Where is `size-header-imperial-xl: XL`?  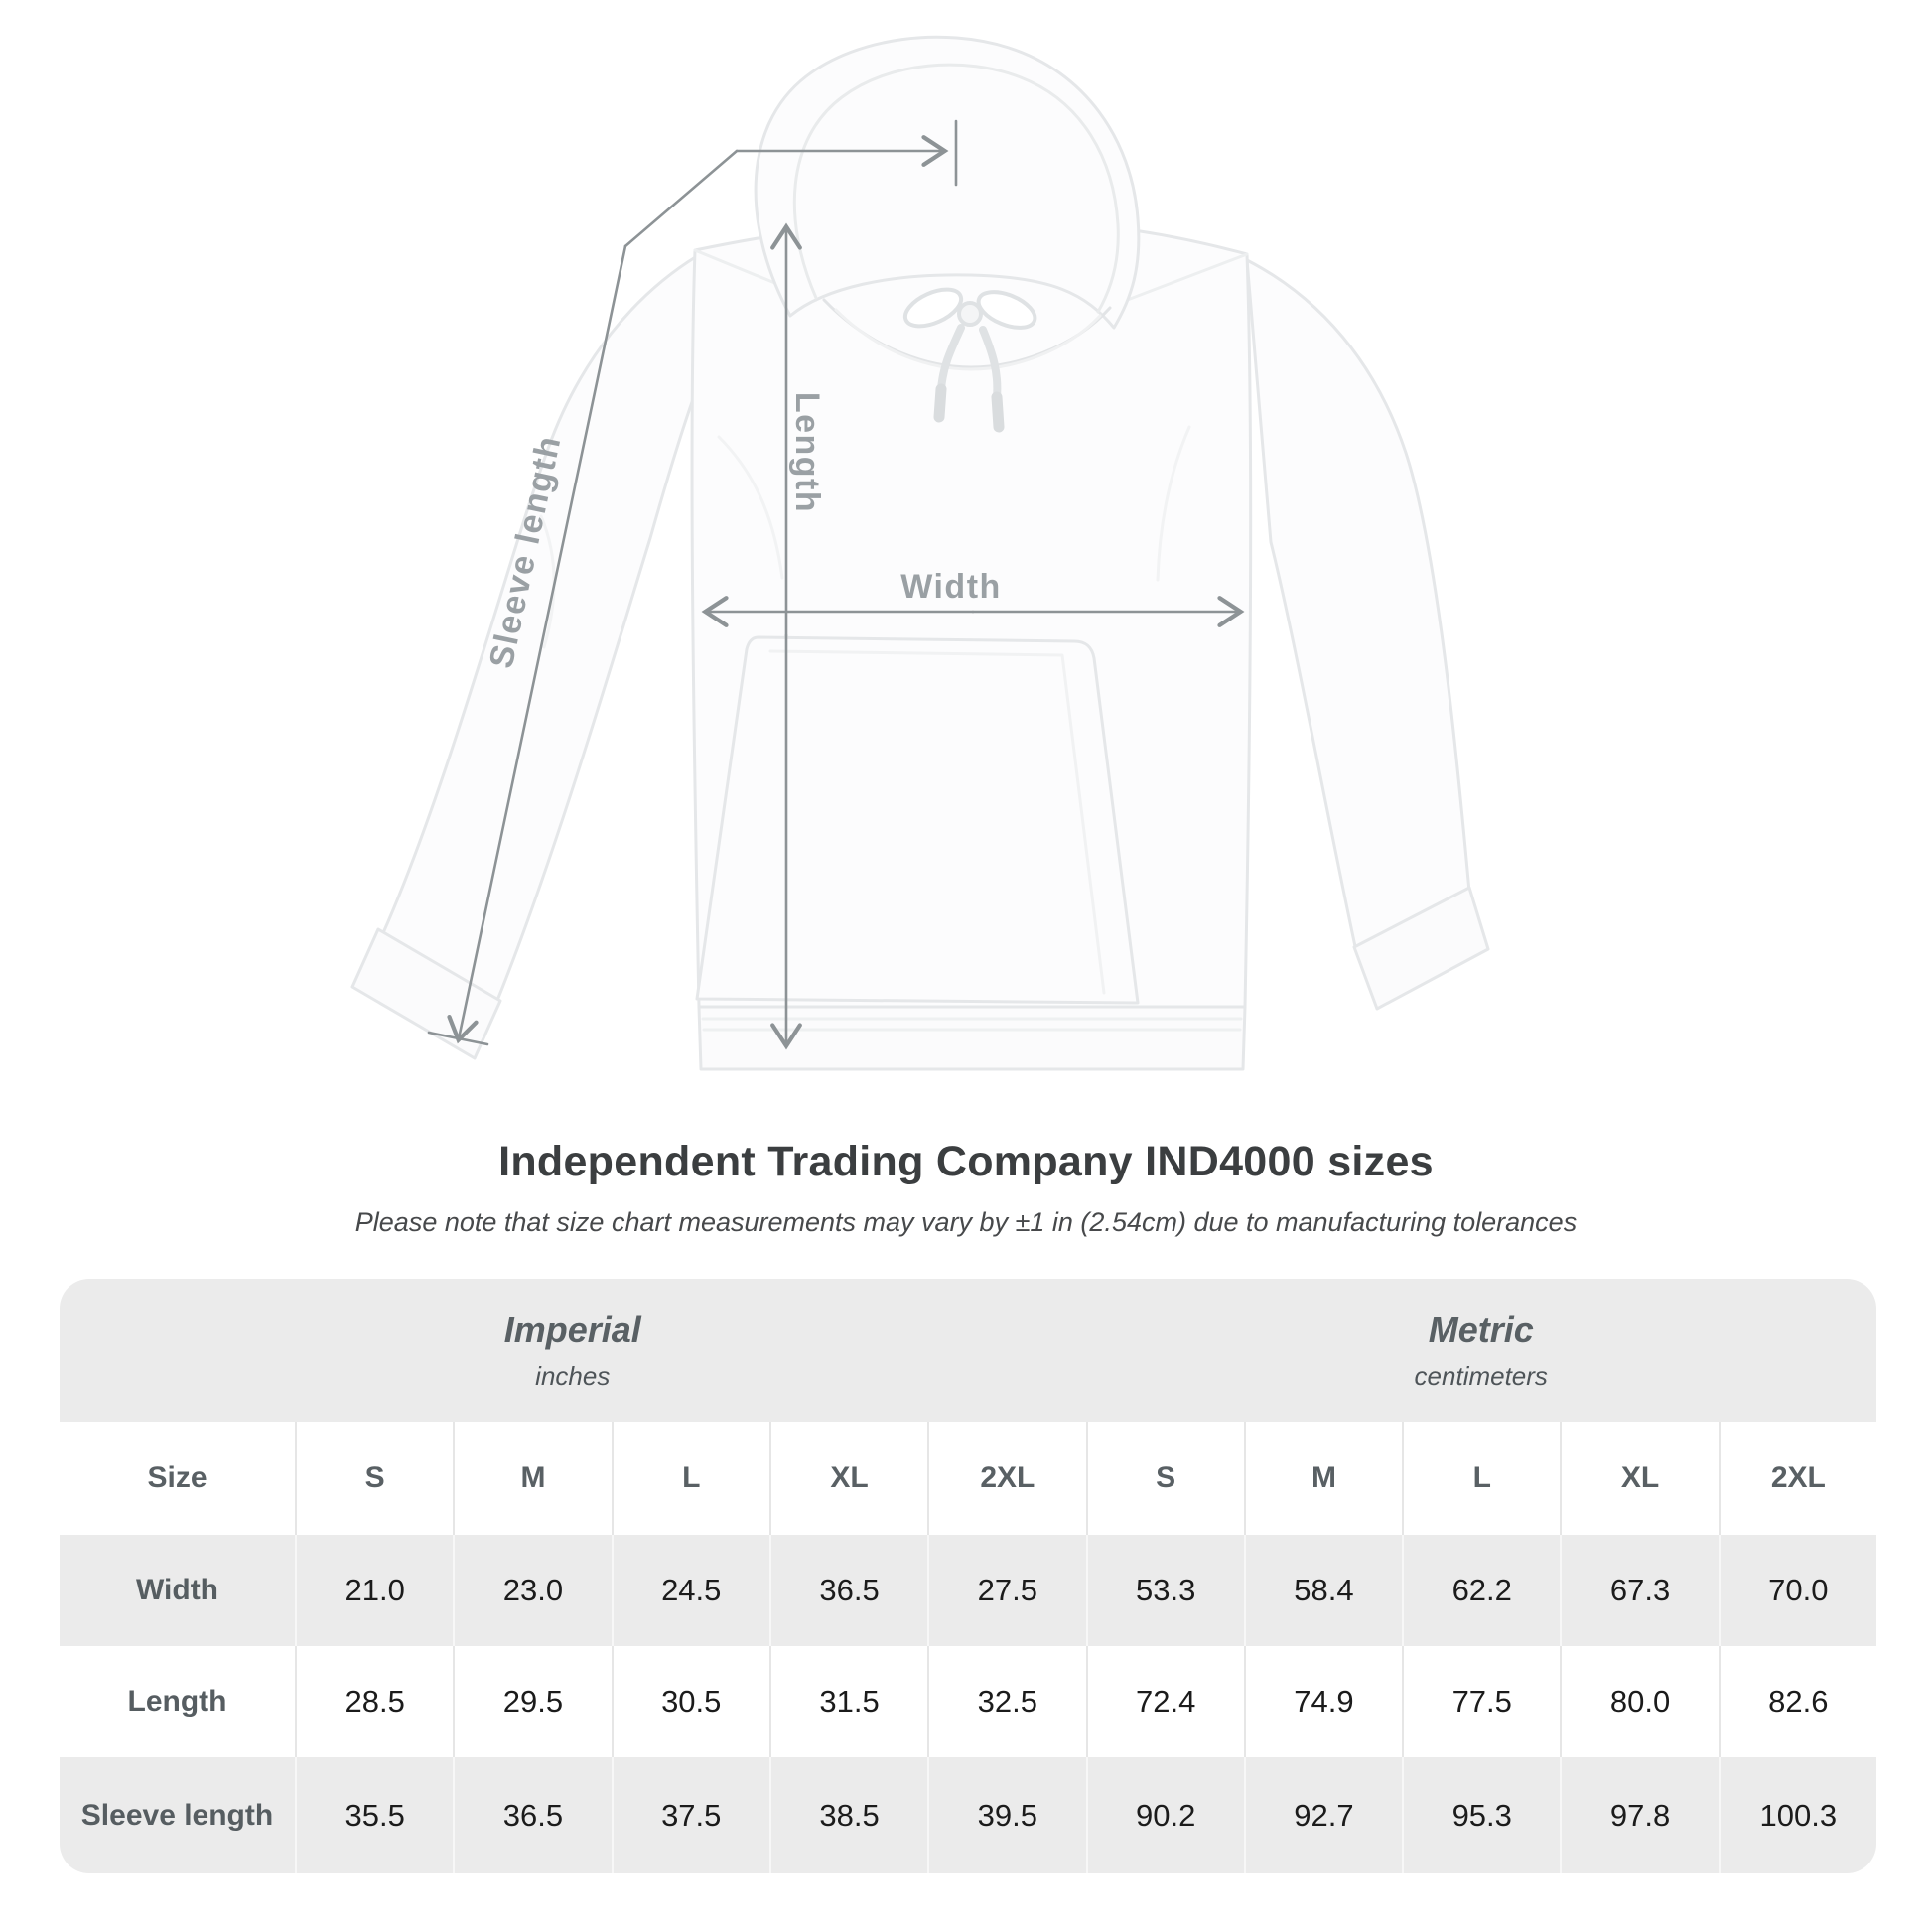 size-header-imperial-xl: XL is located at coordinates (848, 1478).